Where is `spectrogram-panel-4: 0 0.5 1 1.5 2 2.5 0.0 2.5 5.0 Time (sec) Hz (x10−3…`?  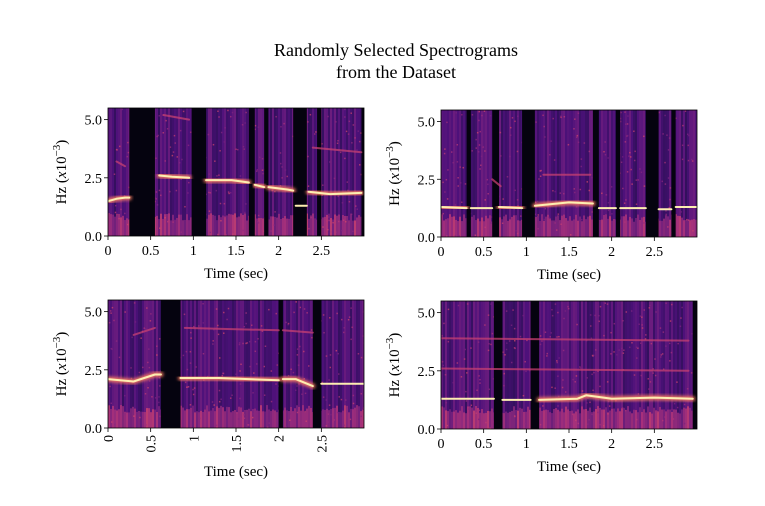
spectrogram-panel-4: 0 0.5 1 1.5 2 2.5 0.0 2.5 5.0 Time (sec) Hz (x10−3… is located at coordinates (541, 387).